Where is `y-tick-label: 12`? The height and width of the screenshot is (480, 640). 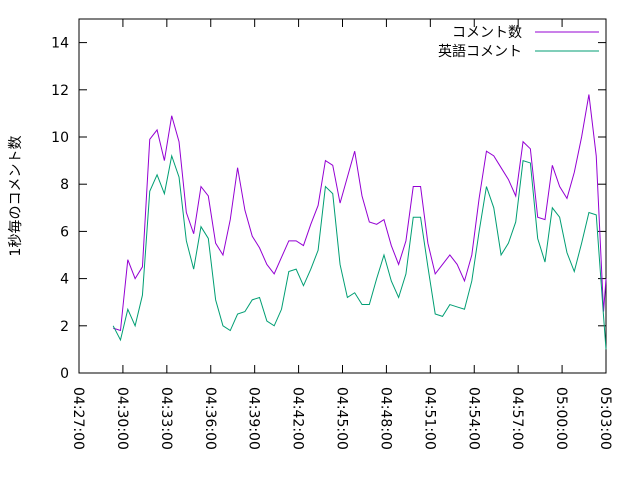
y-tick-label: 12 is located at coordinates (60, 91).